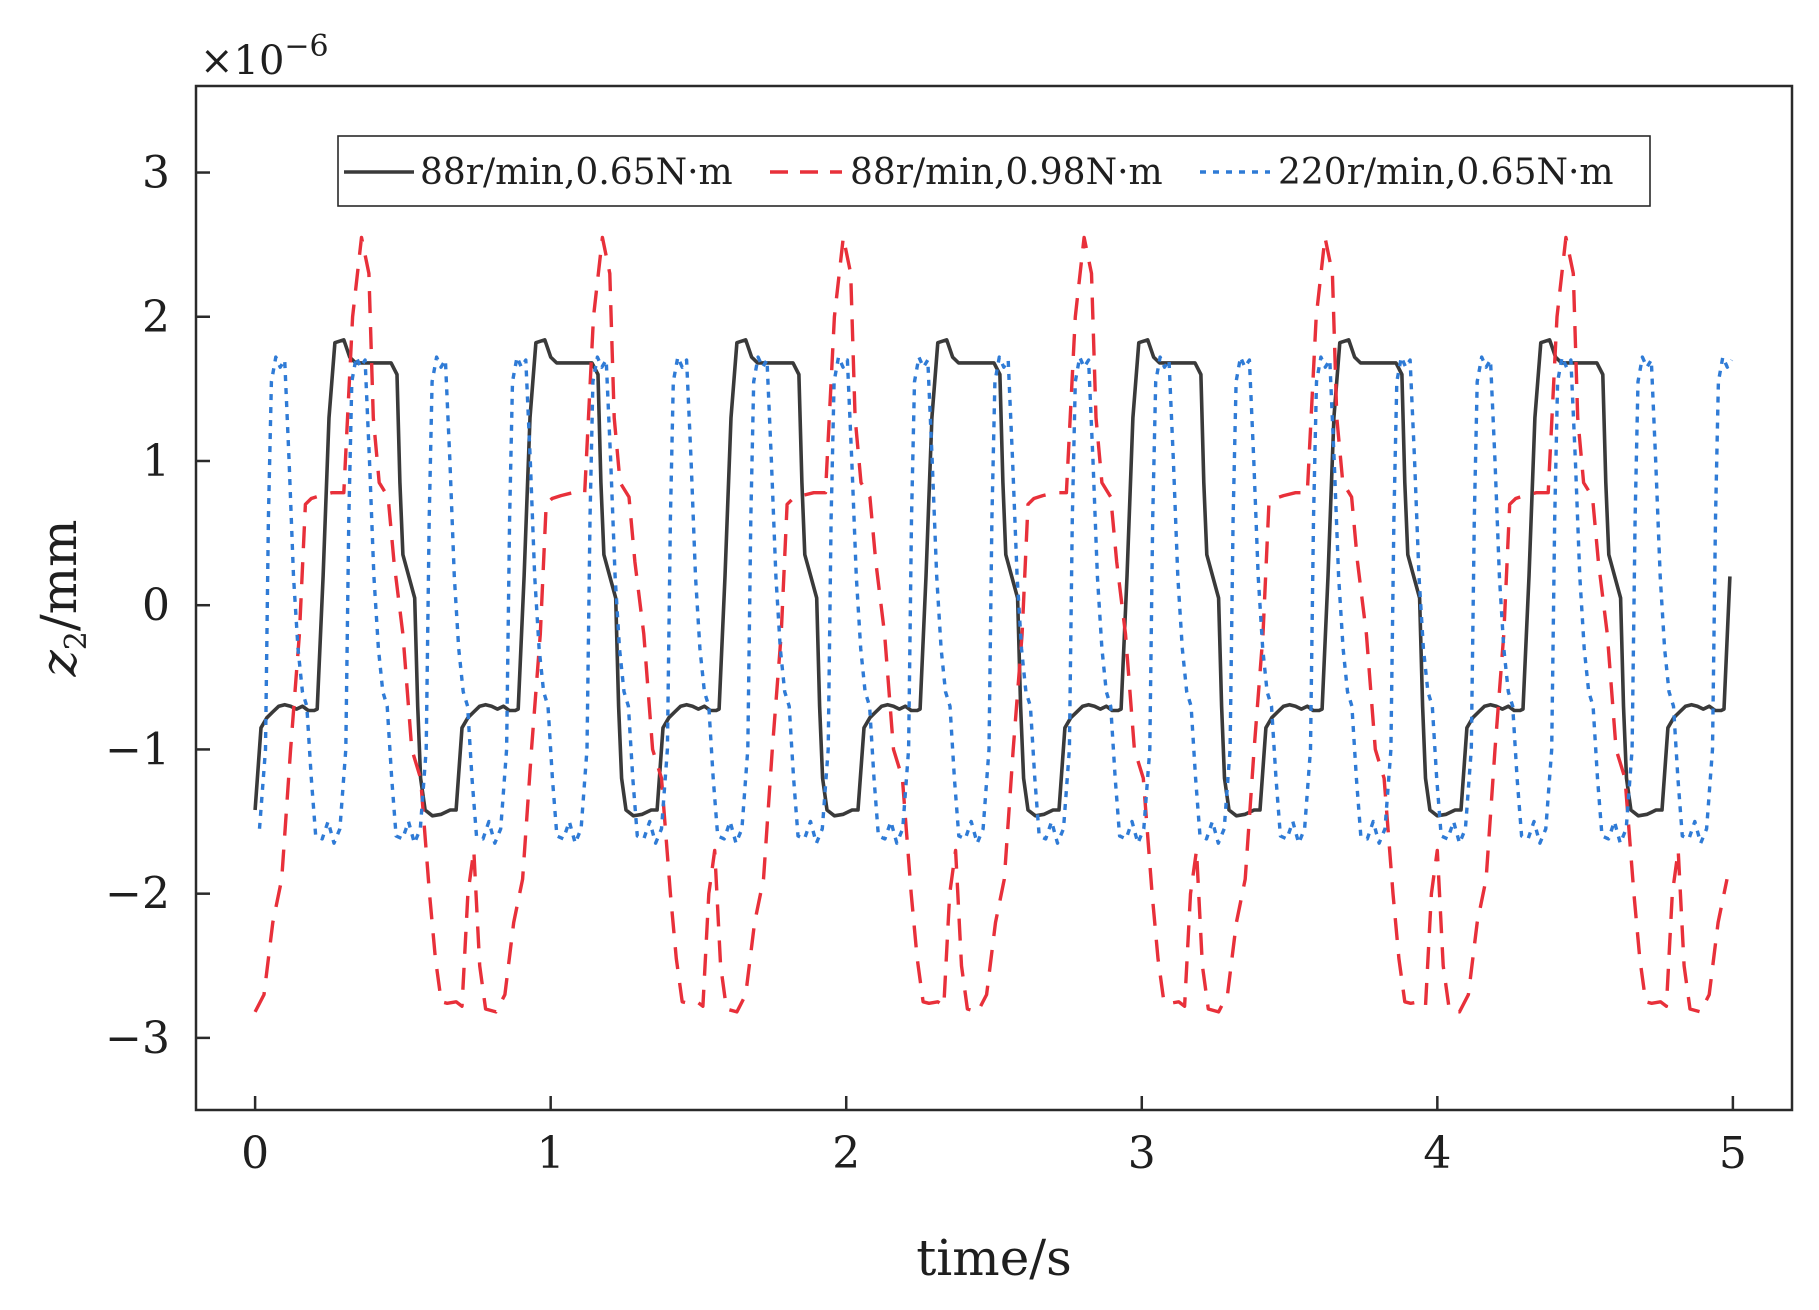 The width and height of the screenshot is (1819, 1310). What do you see at coordinates (1142, 1153) in the screenshot?
I see `x-tick-label: 3` at bounding box center [1142, 1153].